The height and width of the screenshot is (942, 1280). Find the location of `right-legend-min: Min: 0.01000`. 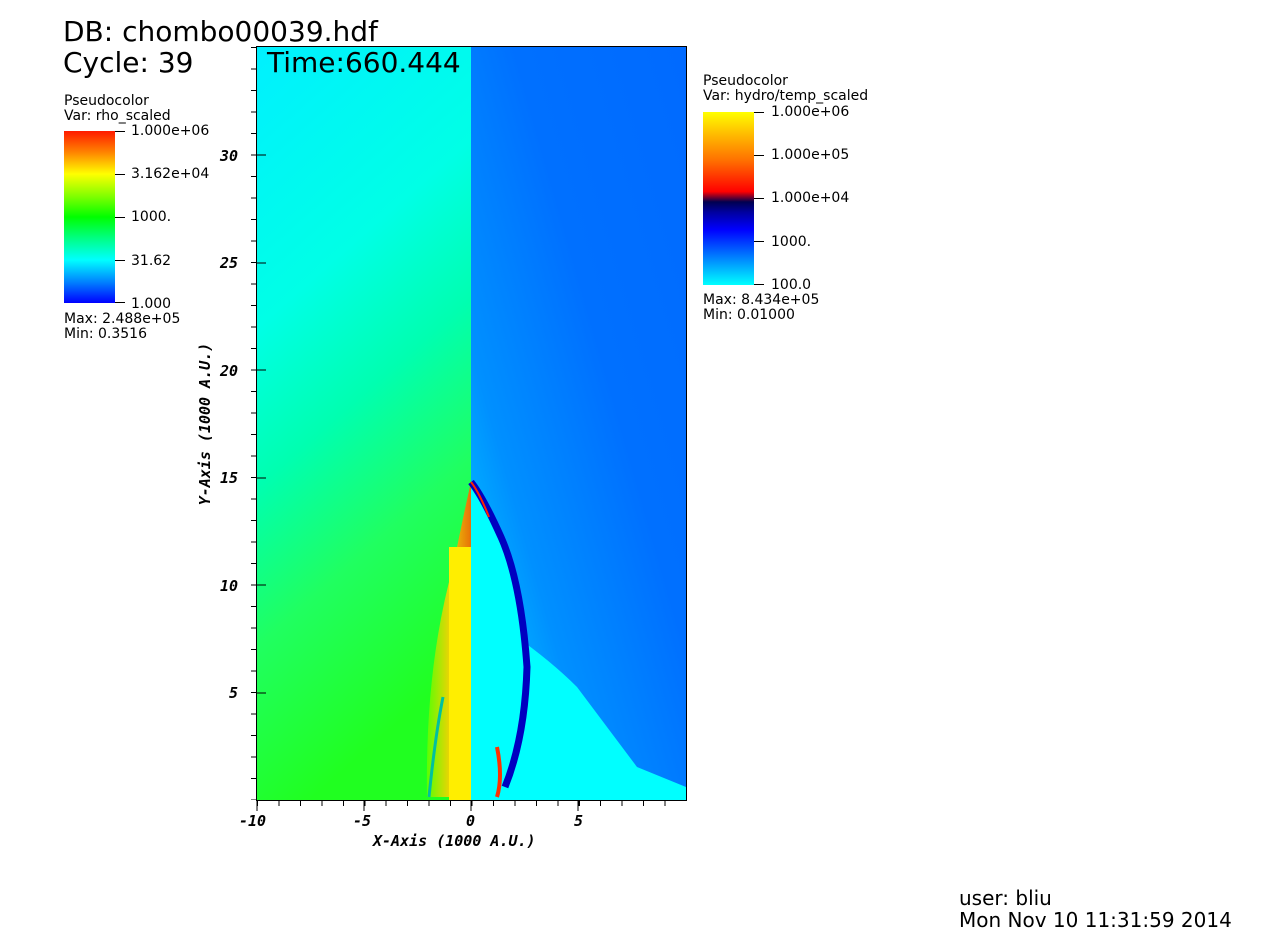

right-legend-min: Min: 0.01000 is located at coordinates (749, 315).